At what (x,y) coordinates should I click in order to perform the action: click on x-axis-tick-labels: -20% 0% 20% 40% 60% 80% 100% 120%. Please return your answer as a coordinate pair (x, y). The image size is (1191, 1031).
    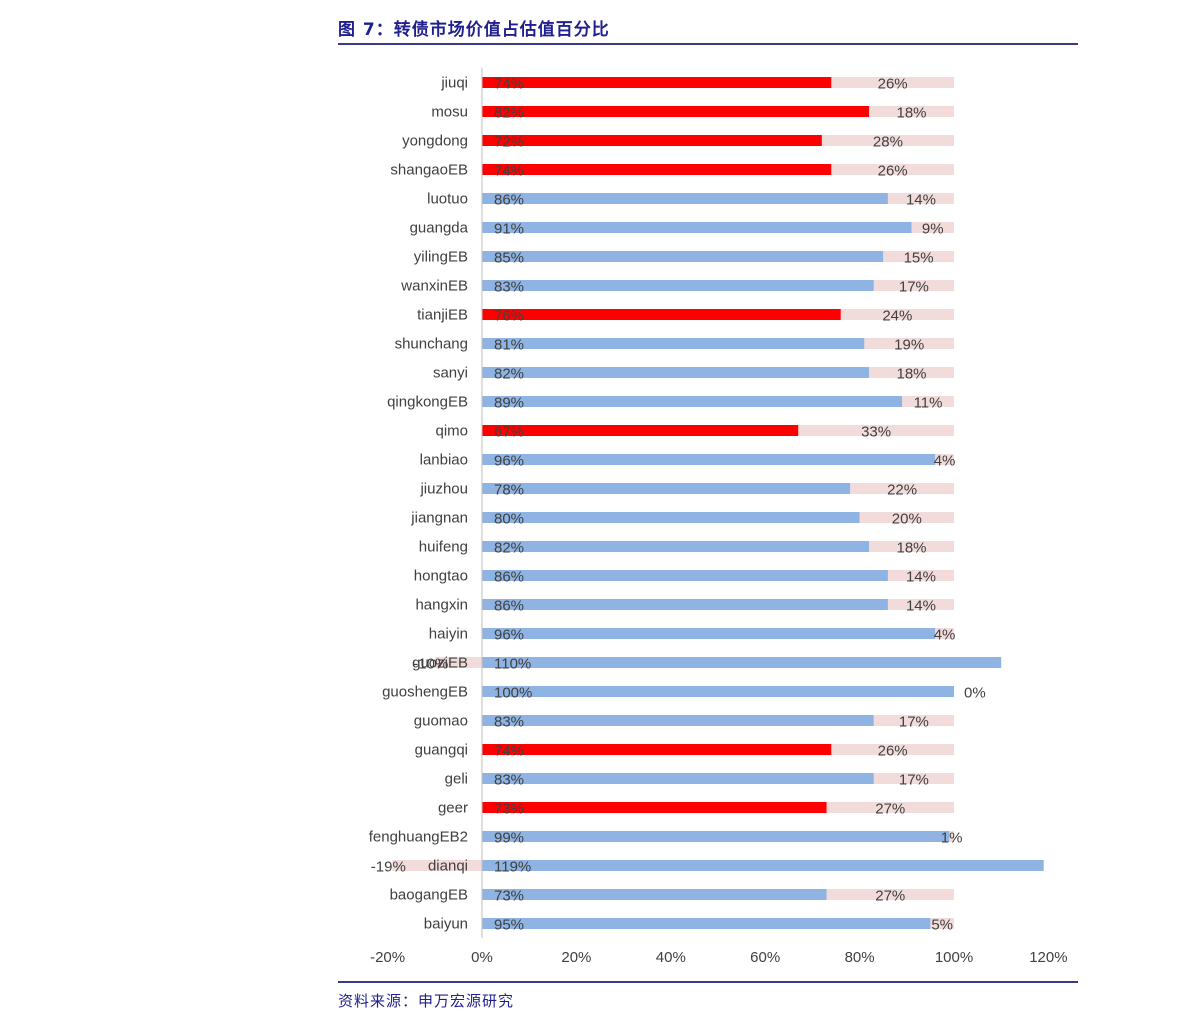
    Looking at the image, I should click on (719, 957).